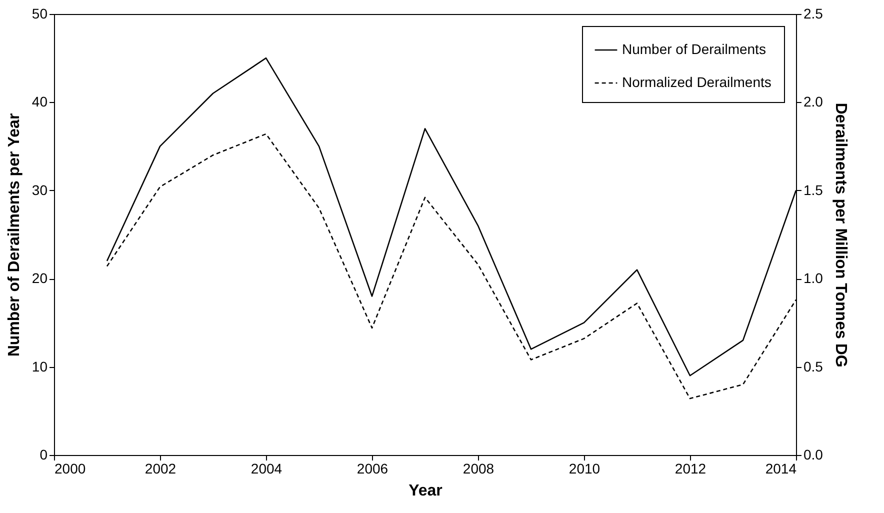 The width and height of the screenshot is (884, 513). I want to click on y2-tick-label: 1.5, so click(814, 190).